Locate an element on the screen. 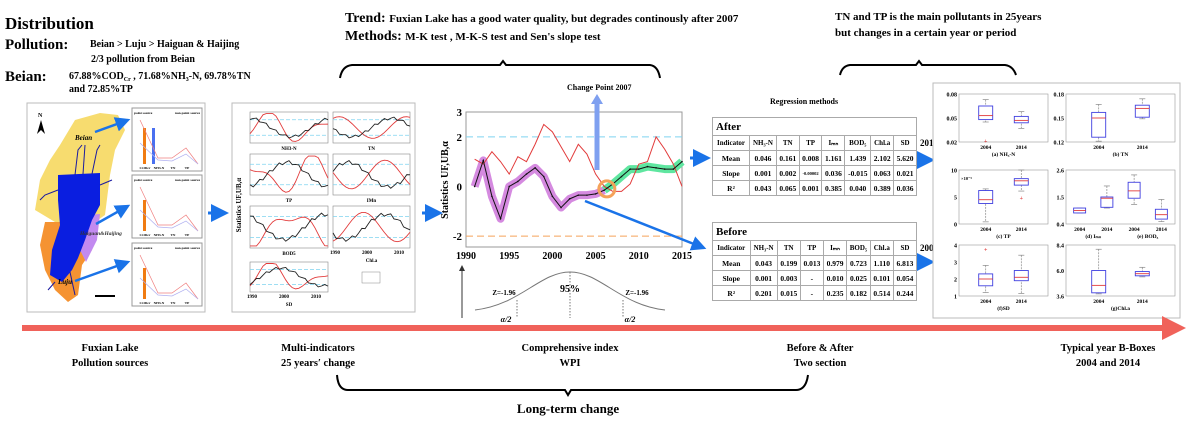 Image resolution: width=1198 pixels, height=433 pixels. change-point-label: Change Point 2007 is located at coordinates (599, 87).